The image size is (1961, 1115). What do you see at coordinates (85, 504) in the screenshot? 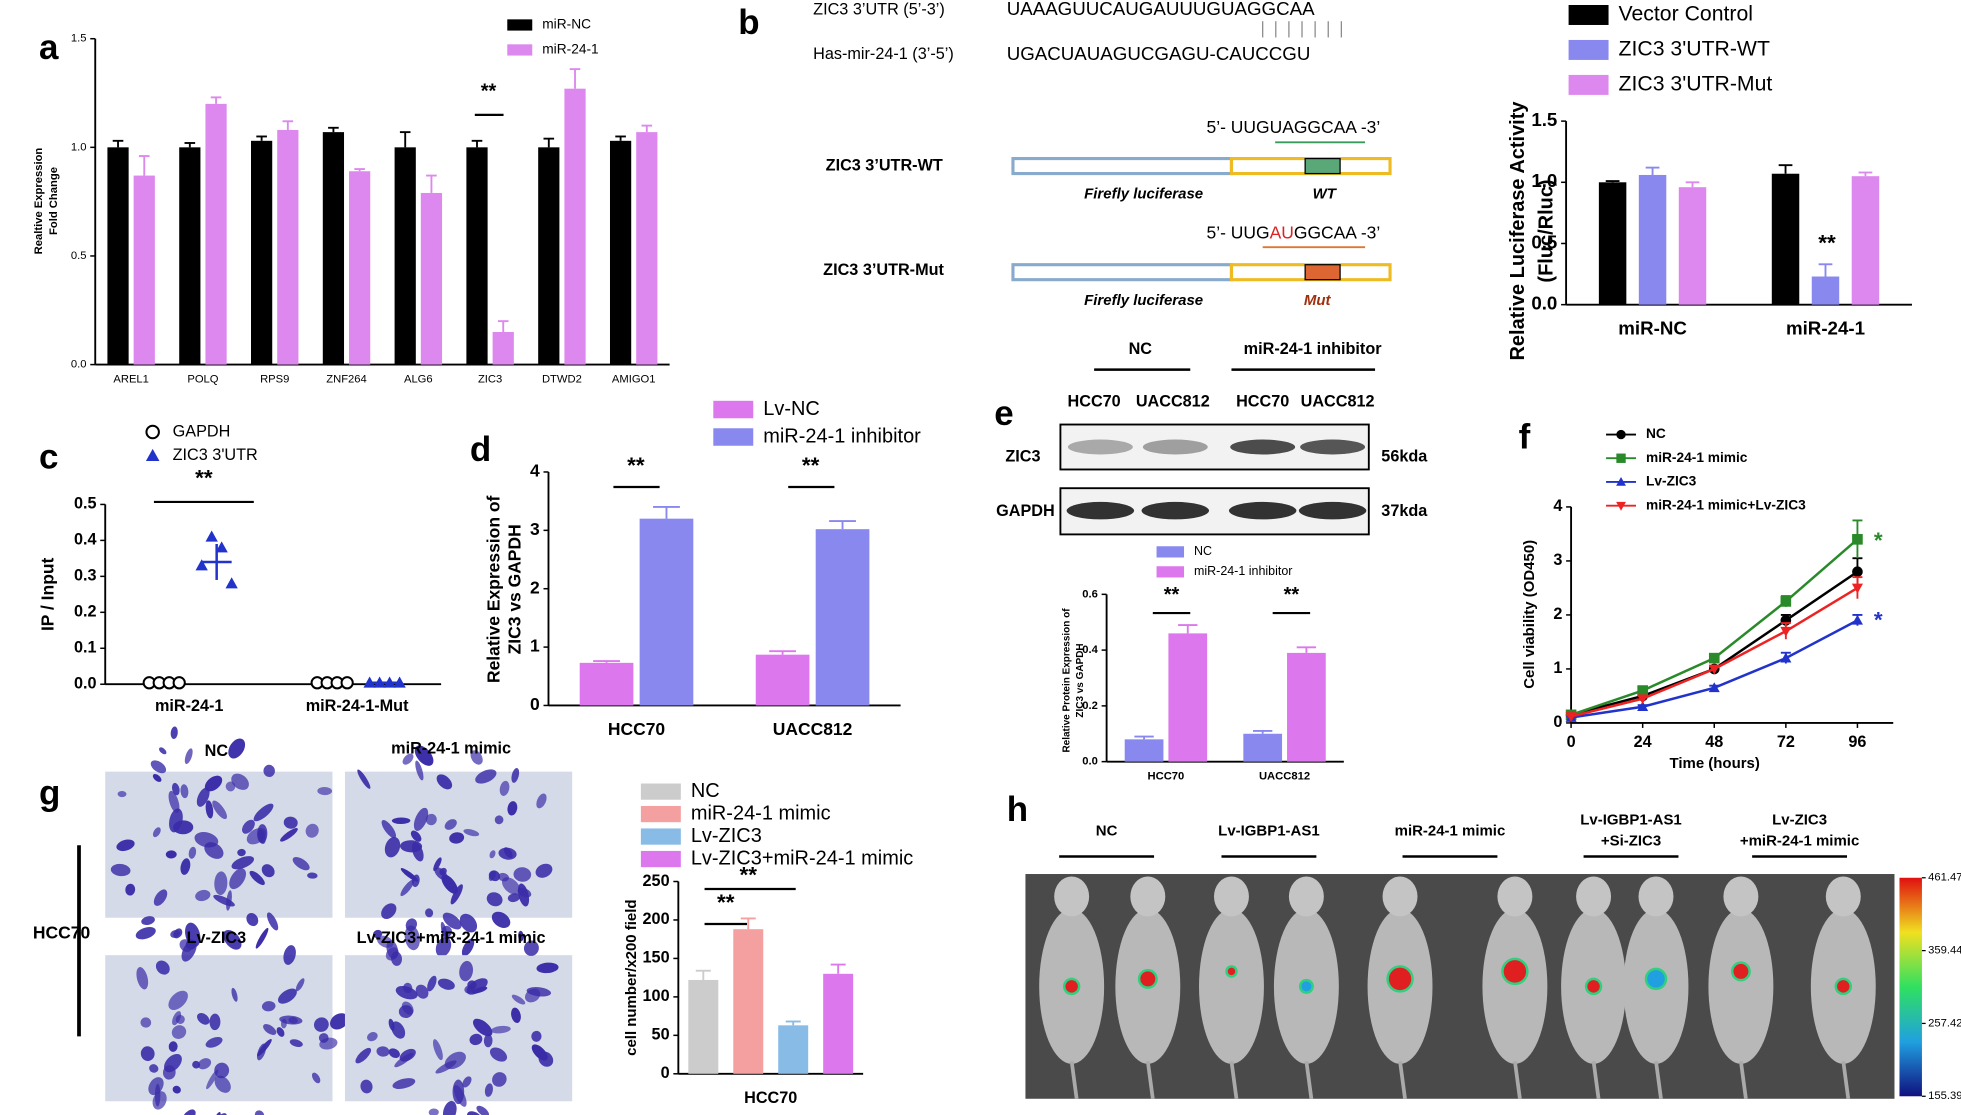
I see `y-tick-label: 0.5` at bounding box center [85, 504].